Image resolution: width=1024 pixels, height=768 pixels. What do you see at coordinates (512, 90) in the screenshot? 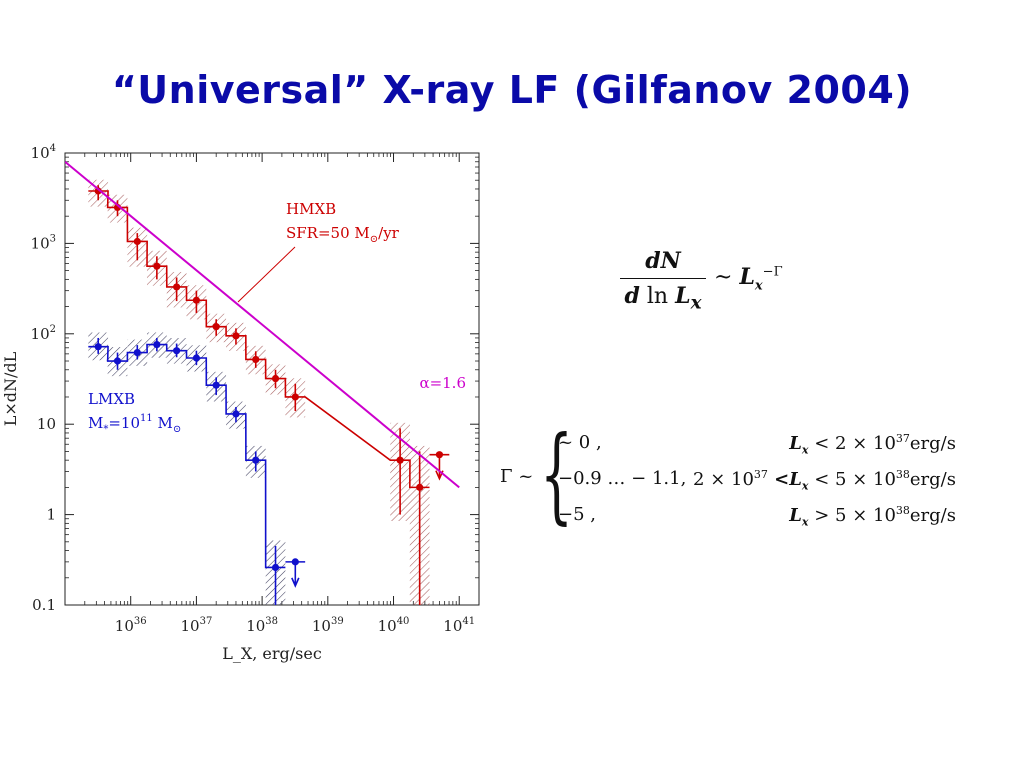
I see `slide-title: “Universal” X-ray LF (Gilfanov 2004)` at bounding box center [512, 90].